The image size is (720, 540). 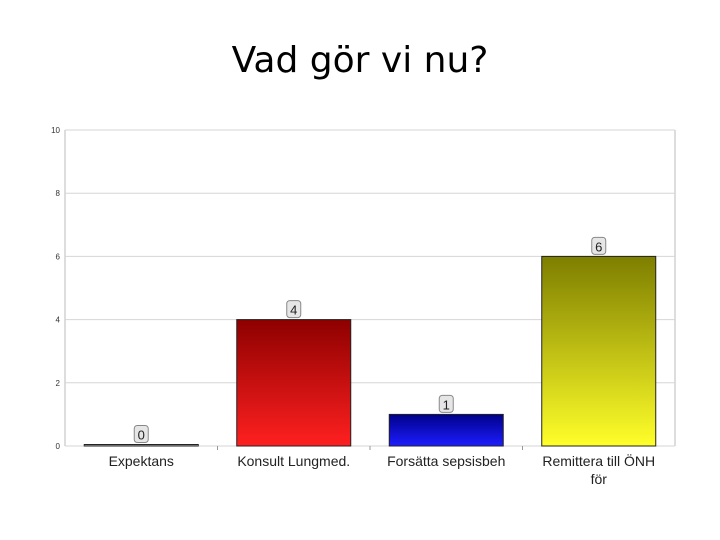 I want to click on data-label: 6, so click(x=598, y=246).